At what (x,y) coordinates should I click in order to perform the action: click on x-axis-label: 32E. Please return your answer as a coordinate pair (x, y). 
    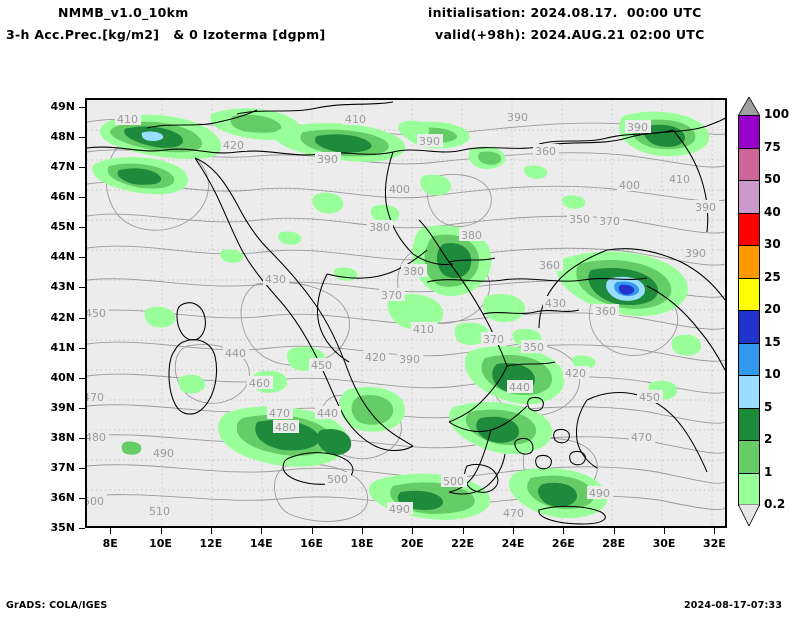
    Looking at the image, I should click on (714, 543).